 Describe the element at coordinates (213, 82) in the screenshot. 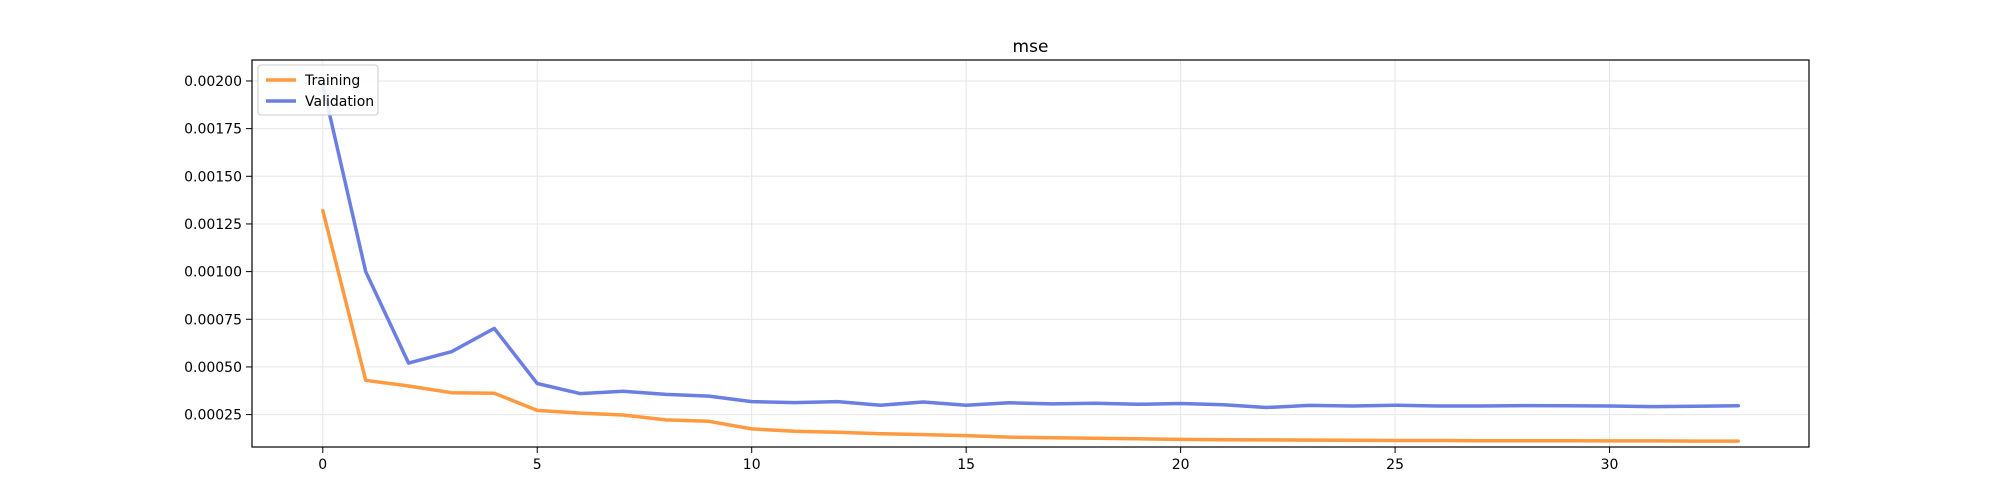

I see `y-tick-label: 0.00200` at that location.